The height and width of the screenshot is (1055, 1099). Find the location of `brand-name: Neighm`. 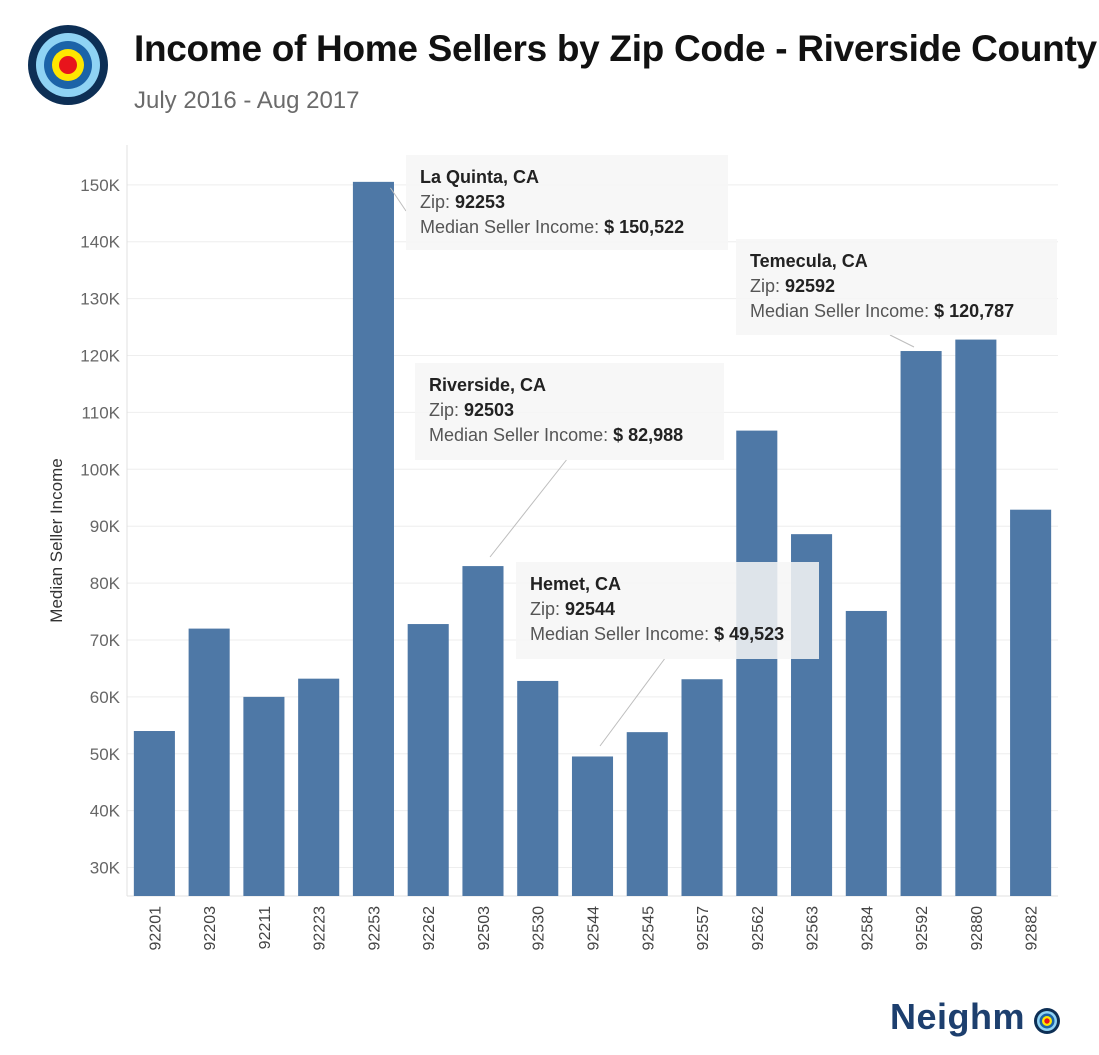

brand-name: Neighm is located at coordinates (958, 1016).